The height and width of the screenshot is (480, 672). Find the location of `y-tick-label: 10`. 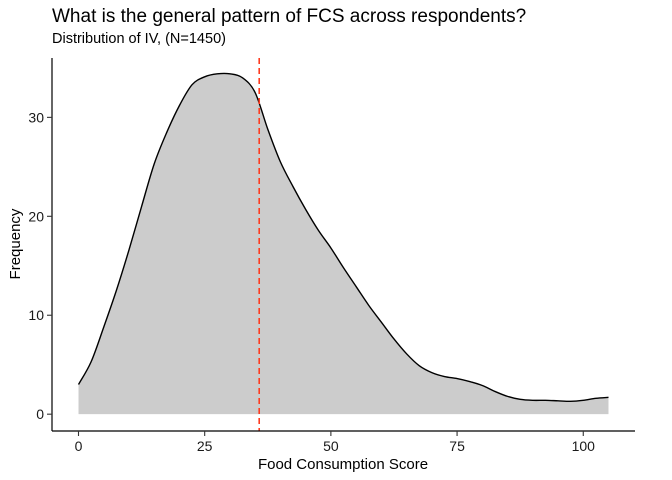

y-tick-label: 10 is located at coordinates (36, 315).